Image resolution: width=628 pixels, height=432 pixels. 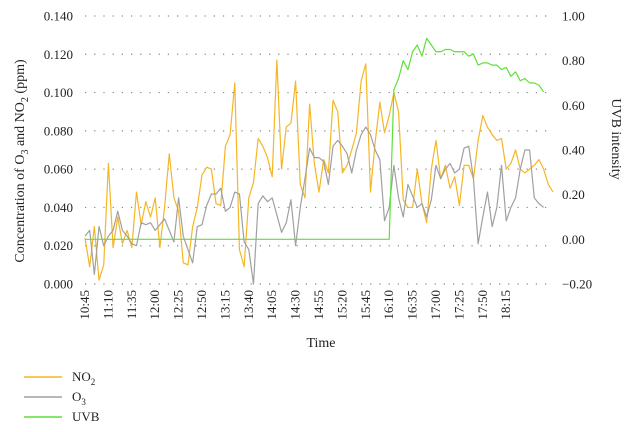 I want to click on left-axis-title: Concentration of O3 and NO2 (ppm), so click(x=22, y=161).